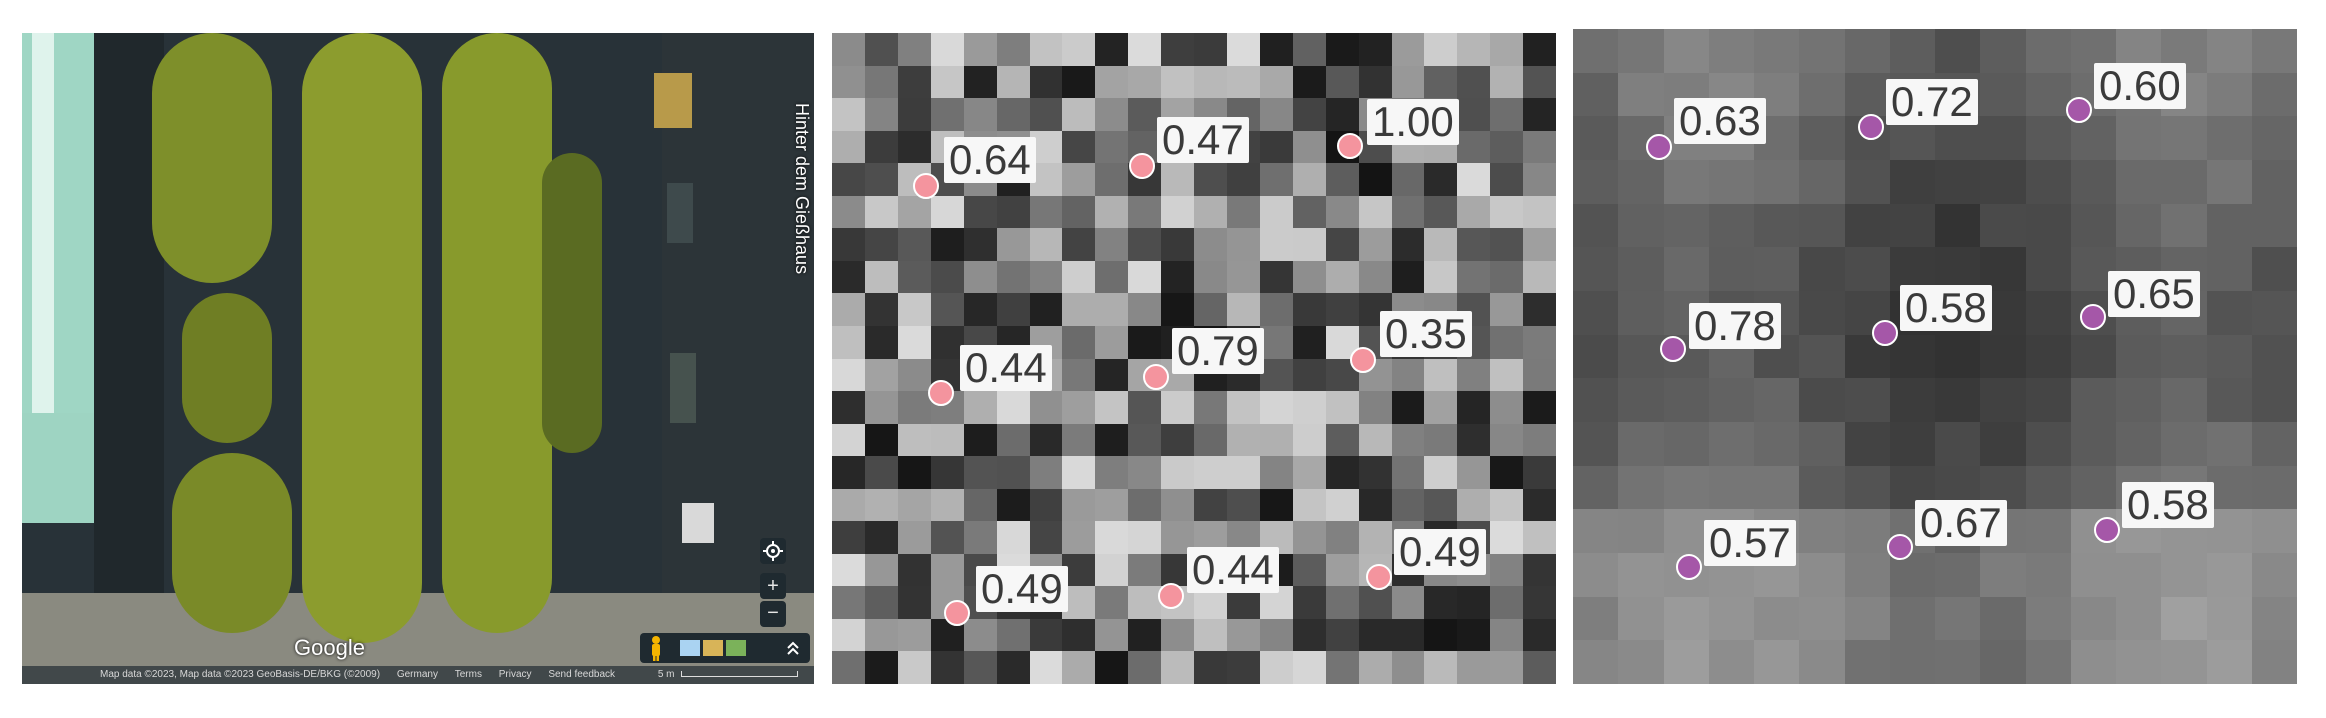  What do you see at coordinates (725, 648) in the screenshot?
I see `street-view-bar` at bounding box center [725, 648].